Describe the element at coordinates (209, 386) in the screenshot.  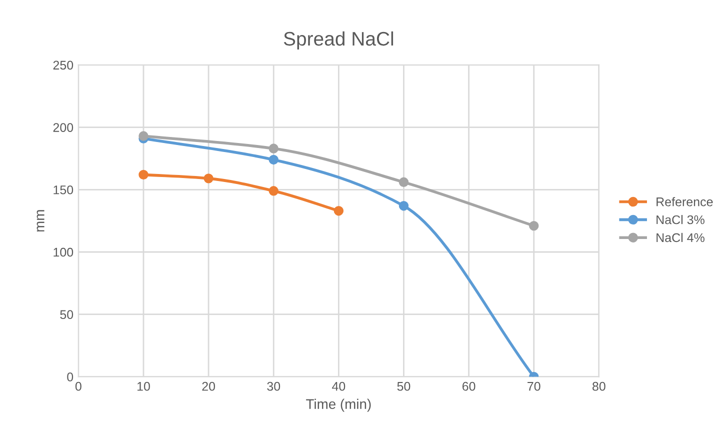
I see `x-tick-label: 20` at that location.